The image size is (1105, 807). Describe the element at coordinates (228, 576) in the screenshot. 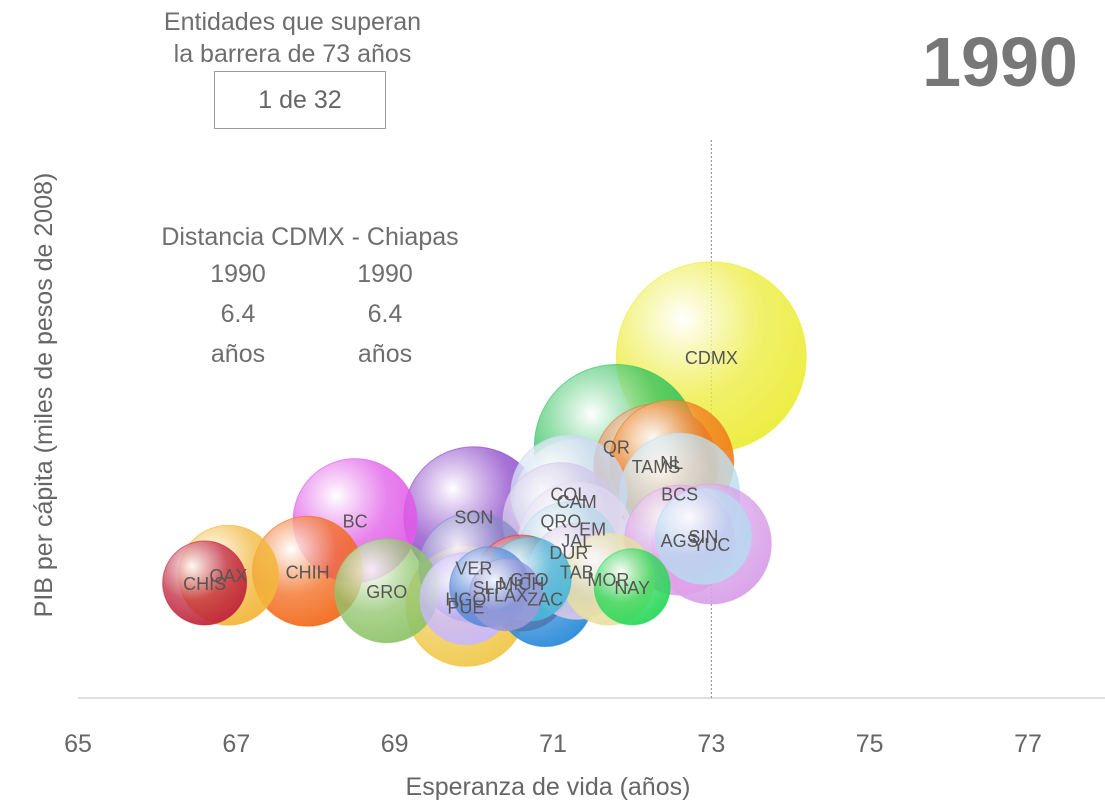

I see `bubble-label-oax: OAX` at that location.